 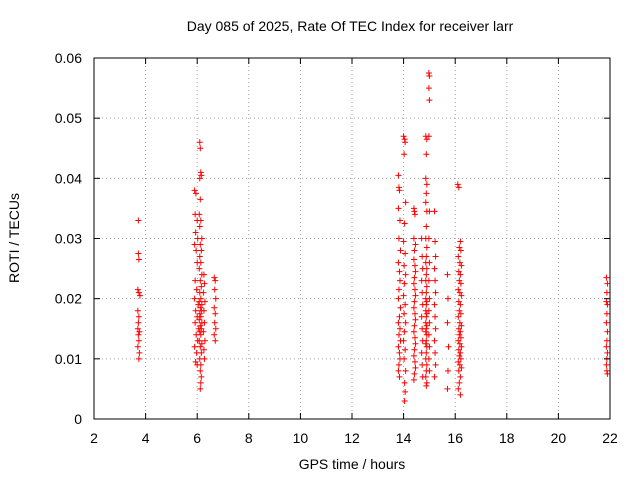 What do you see at coordinates (68, 58) in the screenshot?
I see `y-tick-label: 0.06` at bounding box center [68, 58].